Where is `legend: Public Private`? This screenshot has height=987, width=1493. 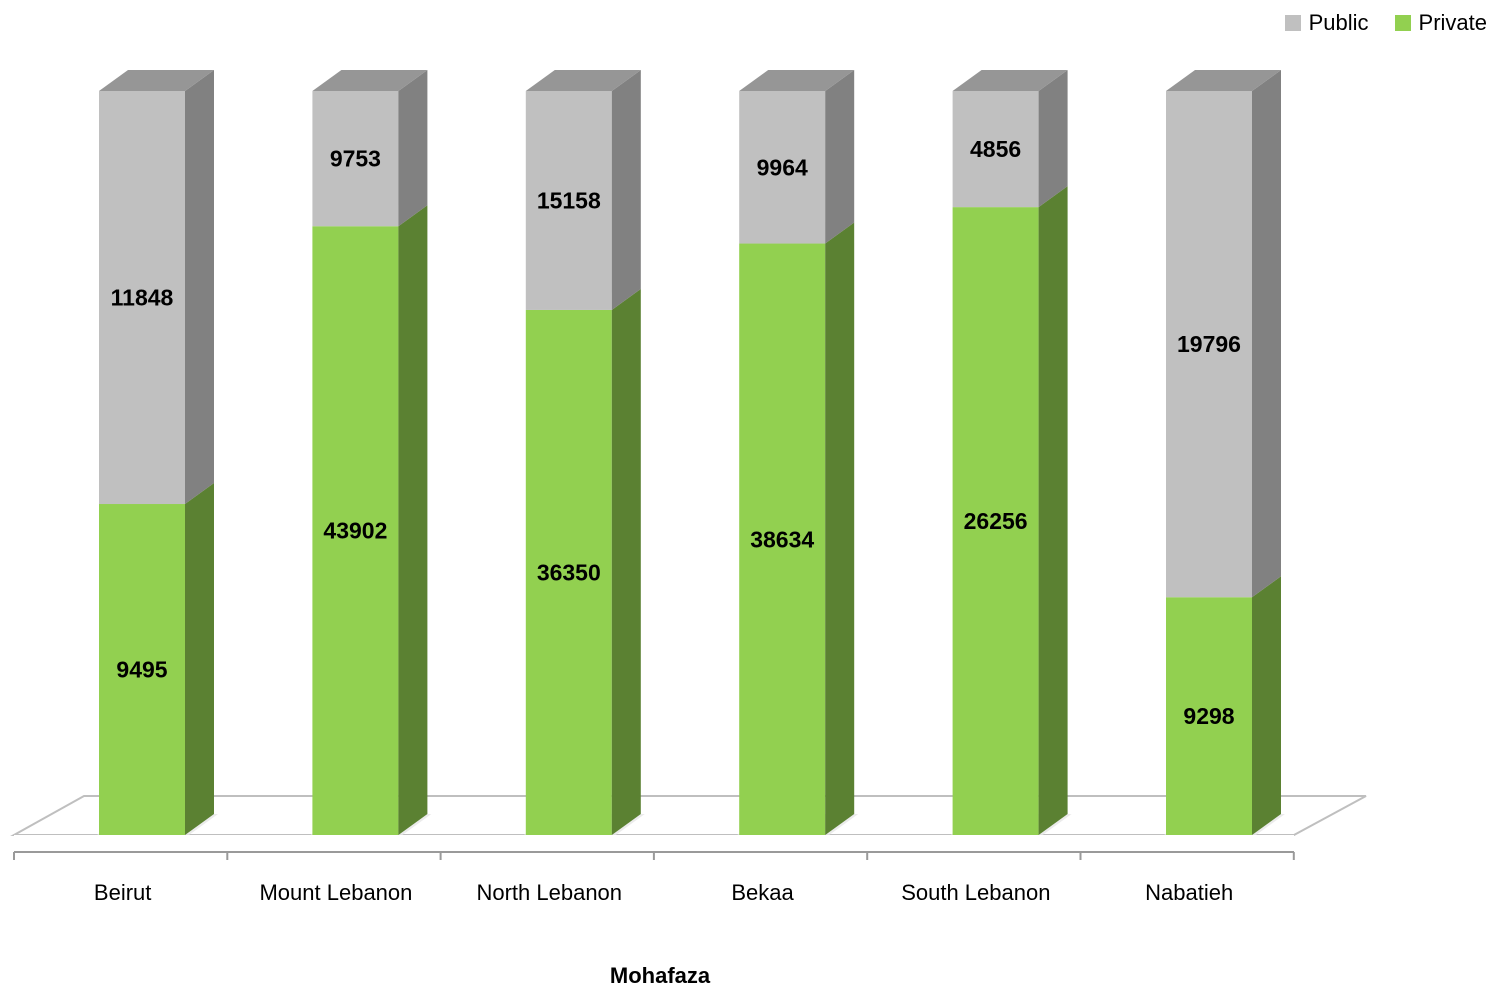 legend: Public Private is located at coordinates (1373, 23).